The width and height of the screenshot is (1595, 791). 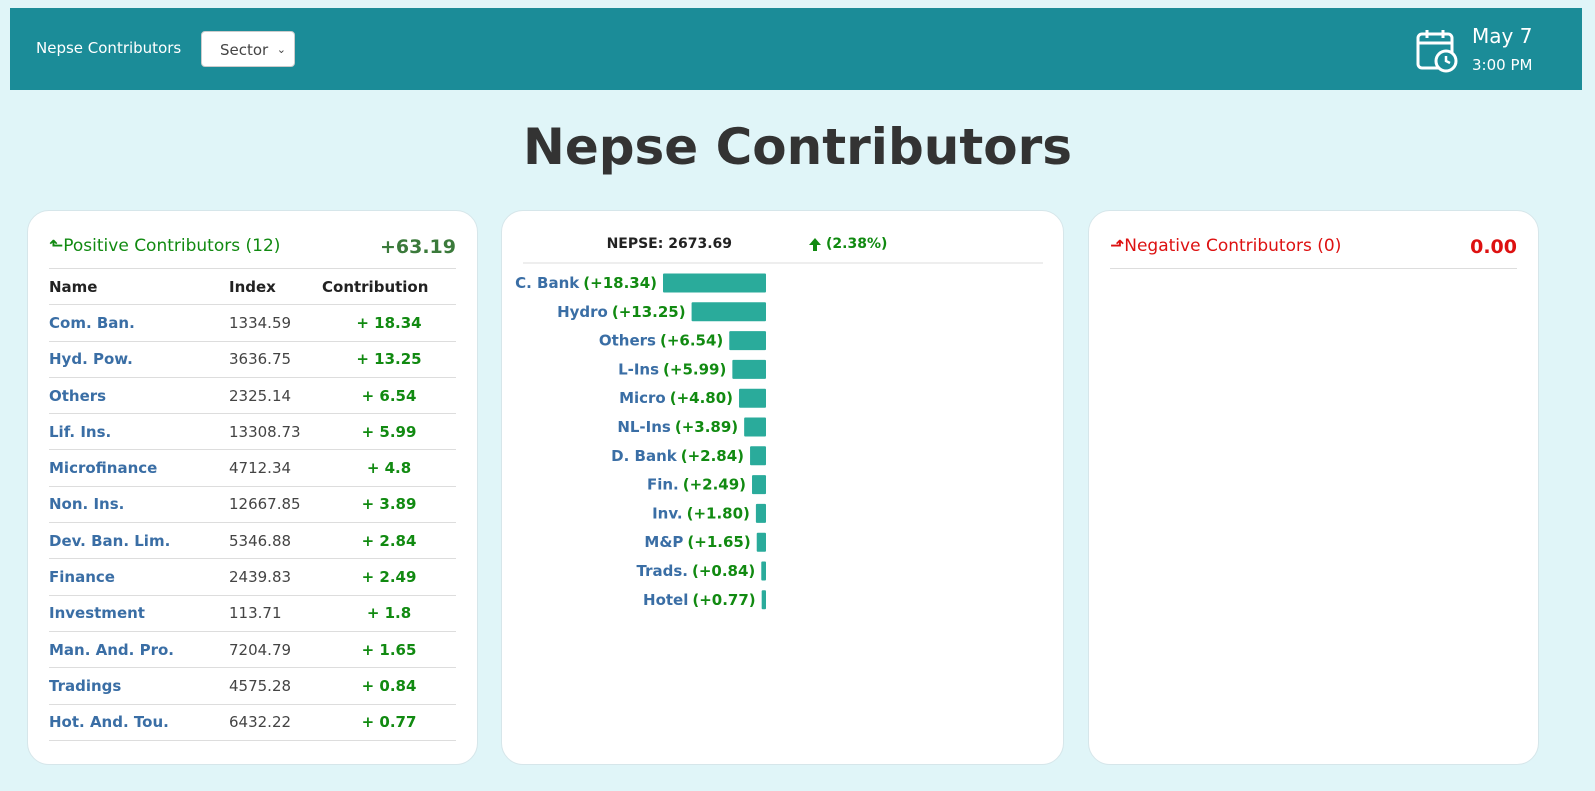 What do you see at coordinates (663, 542) in the screenshot?
I see `category-label: M&P` at bounding box center [663, 542].